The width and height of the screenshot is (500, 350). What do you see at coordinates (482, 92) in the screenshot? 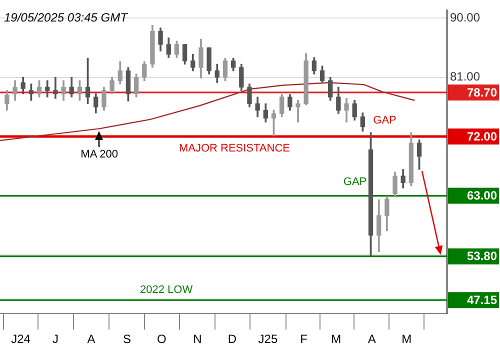
I see `ref-line-label: 78.70` at bounding box center [482, 92].